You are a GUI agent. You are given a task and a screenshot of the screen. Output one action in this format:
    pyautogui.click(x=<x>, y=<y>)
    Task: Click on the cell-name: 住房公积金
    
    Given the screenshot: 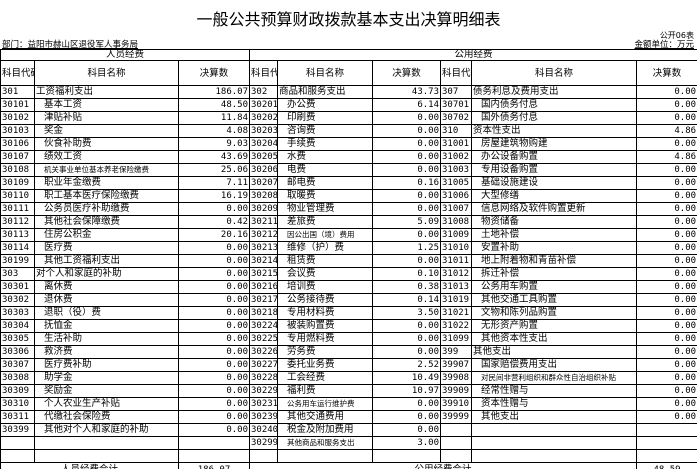 What is the action you would take?
    pyautogui.click(x=106, y=235)
    